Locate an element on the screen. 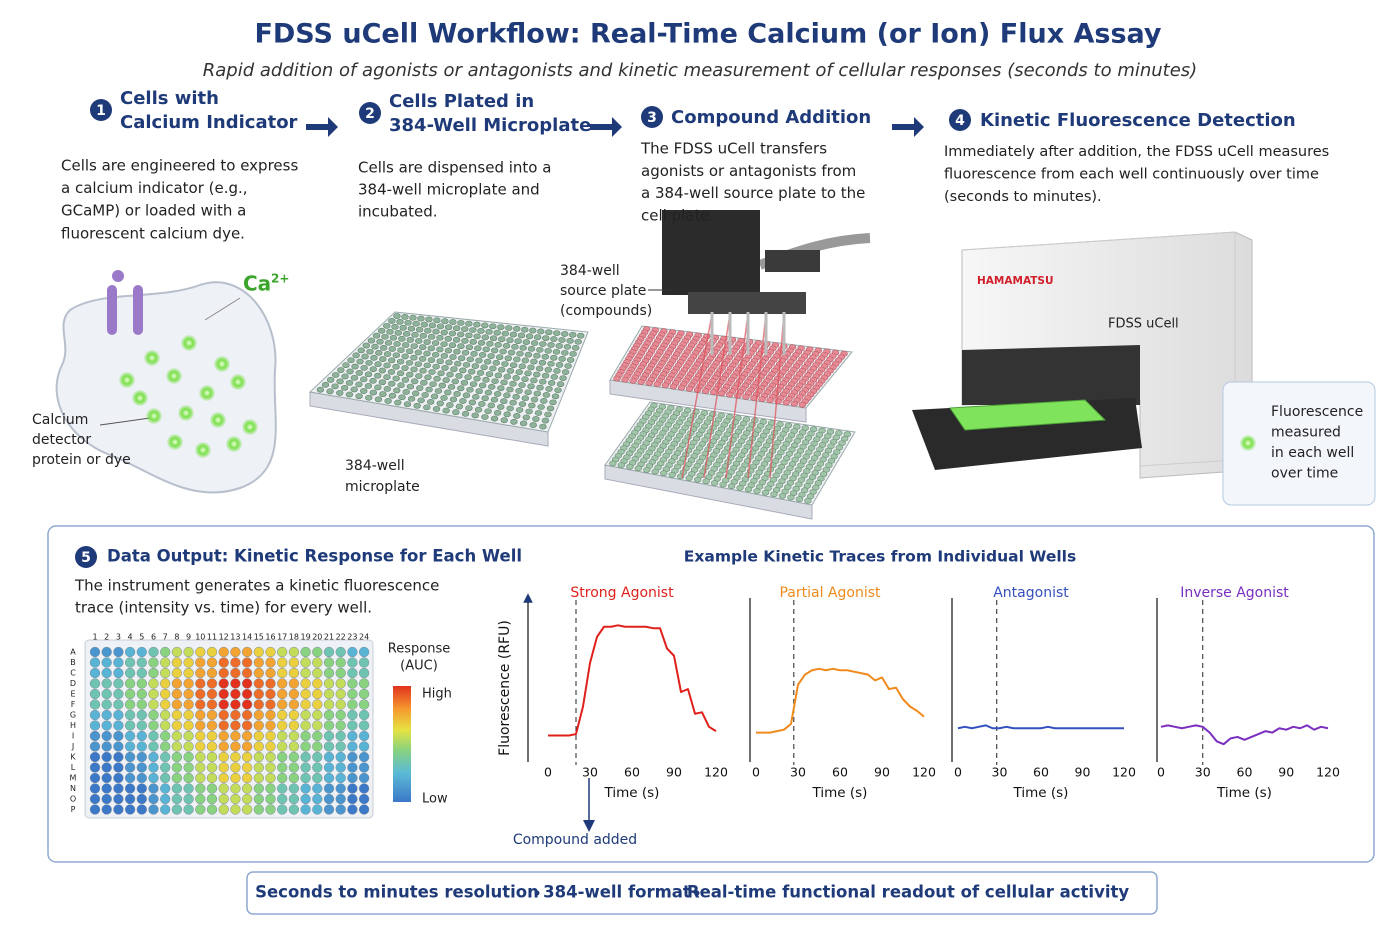 The image size is (1400, 933). x-tick-label: 30 is located at coordinates (798, 772).